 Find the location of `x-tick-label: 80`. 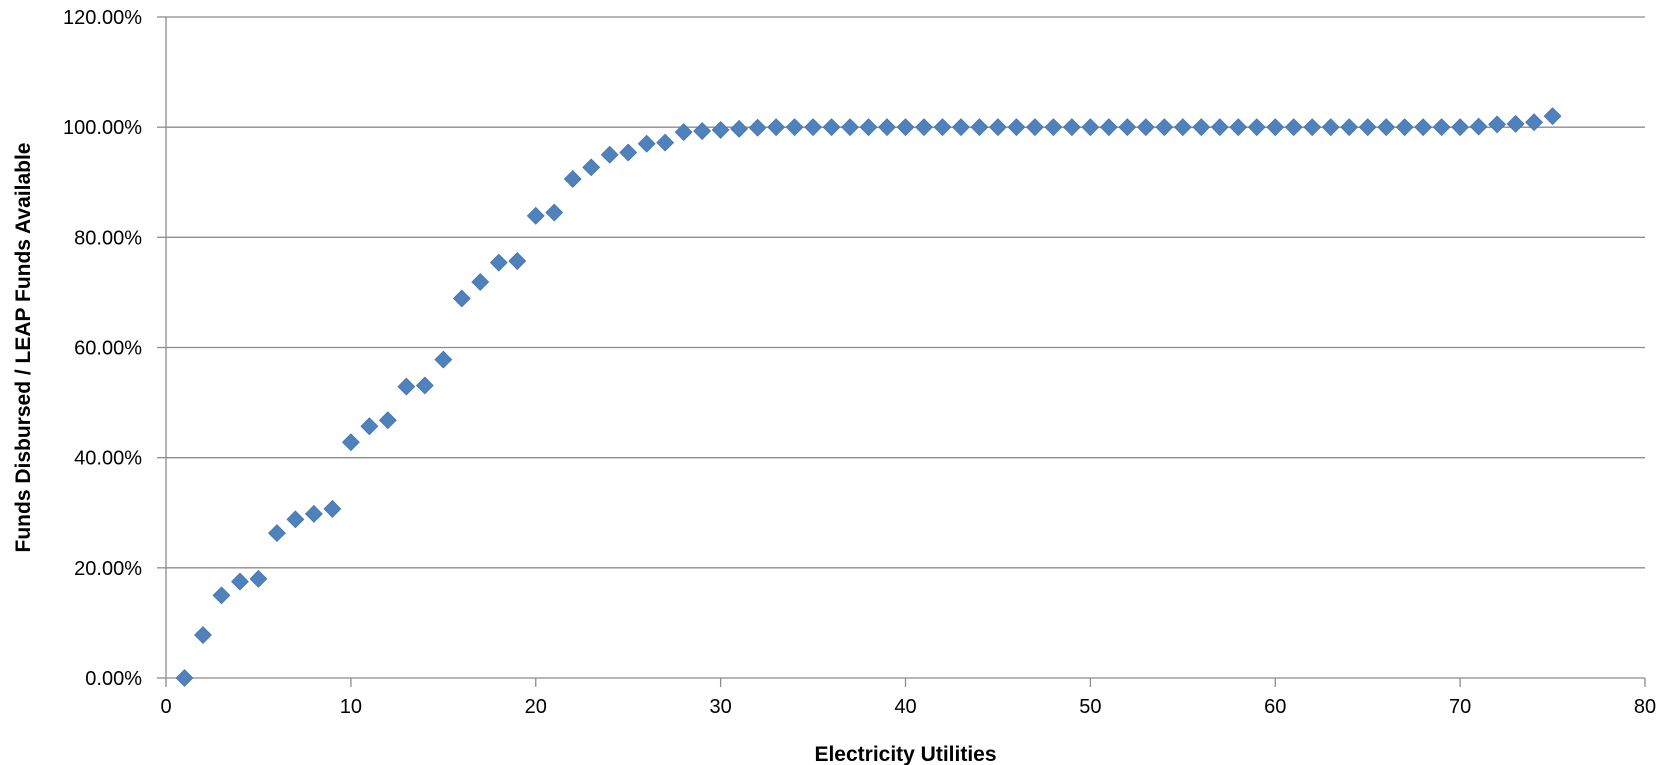

x-tick-label: 80 is located at coordinates (1645, 707).